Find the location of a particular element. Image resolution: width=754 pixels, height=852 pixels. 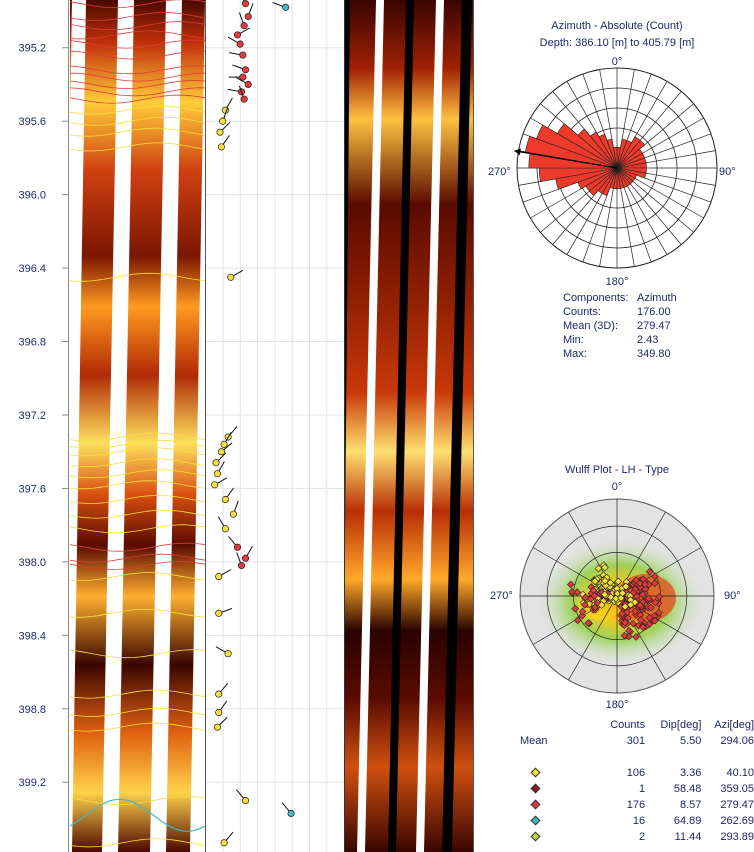

rose-bars is located at coordinates (586, 160).